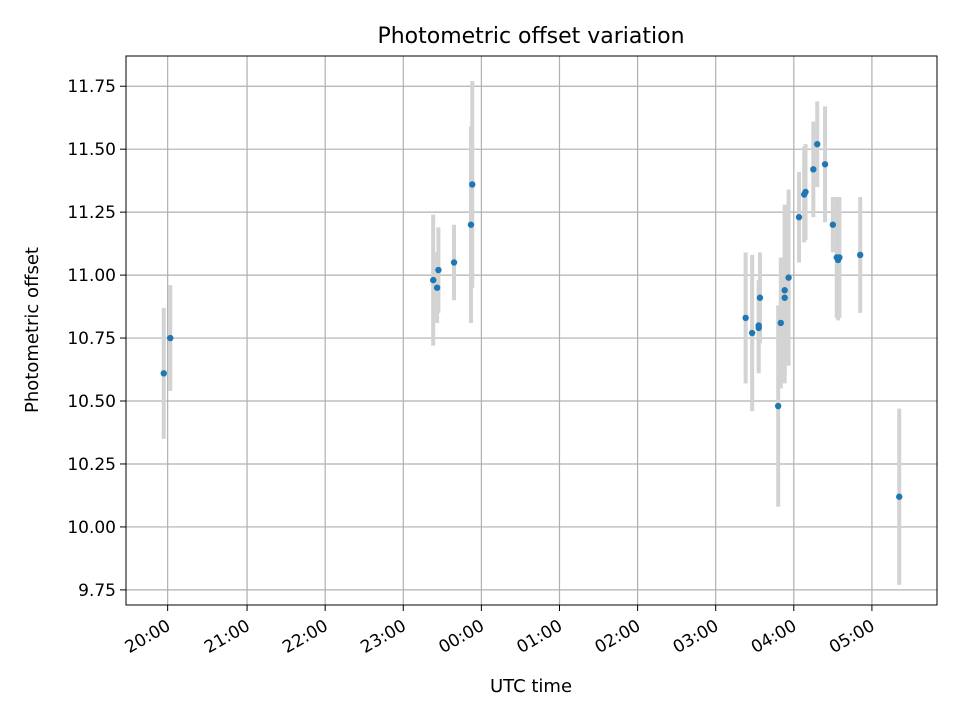 The height and width of the screenshot is (724, 960). Describe the element at coordinates (531, 686) in the screenshot. I see `x-axis-label: UTC time` at that location.